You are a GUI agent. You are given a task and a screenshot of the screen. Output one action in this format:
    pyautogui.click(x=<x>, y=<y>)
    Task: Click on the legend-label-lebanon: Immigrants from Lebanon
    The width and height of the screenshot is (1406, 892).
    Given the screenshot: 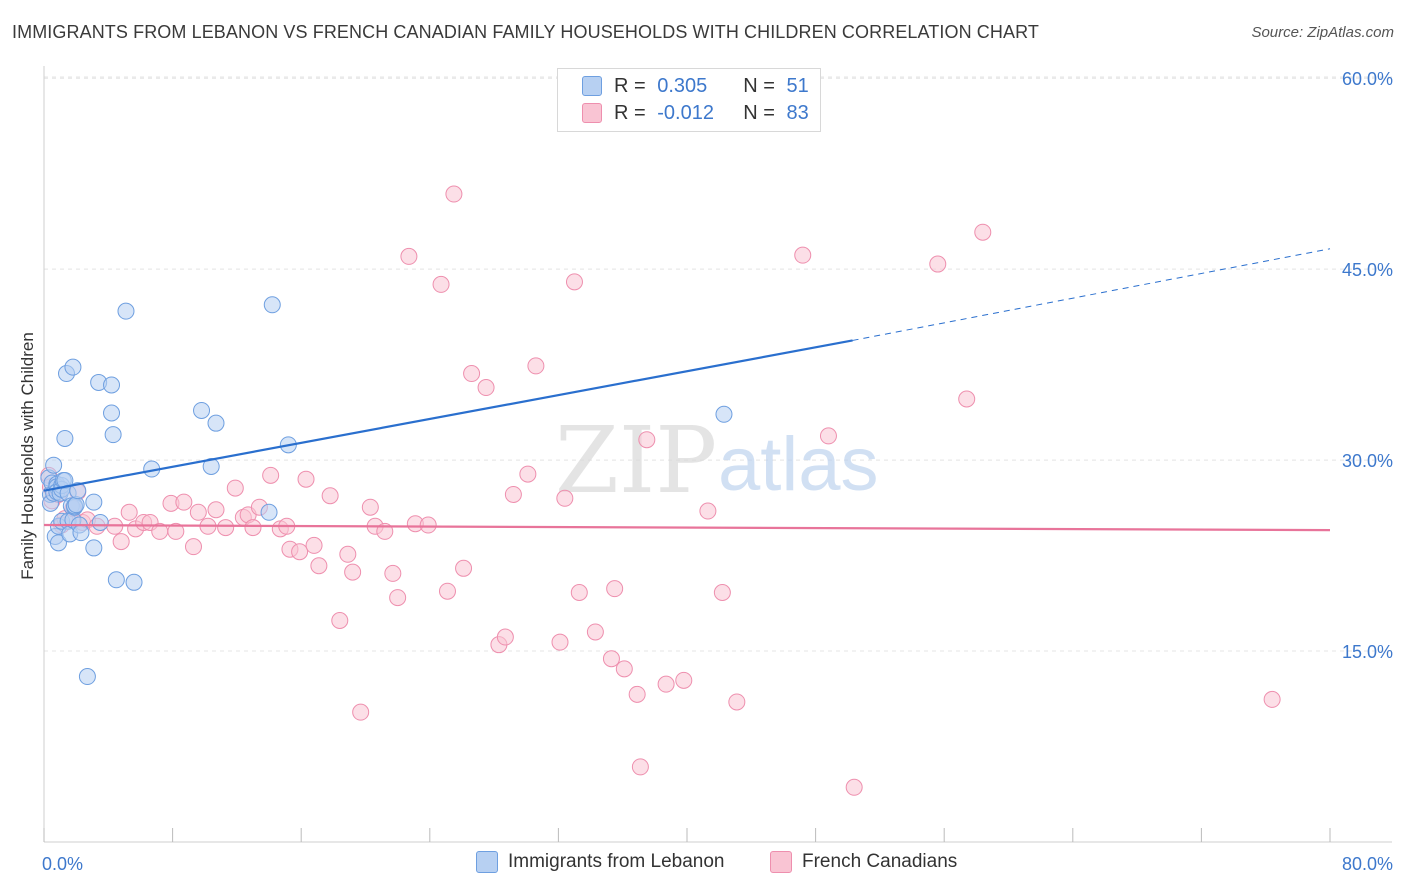 What is the action you would take?
    pyautogui.click(x=616, y=861)
    